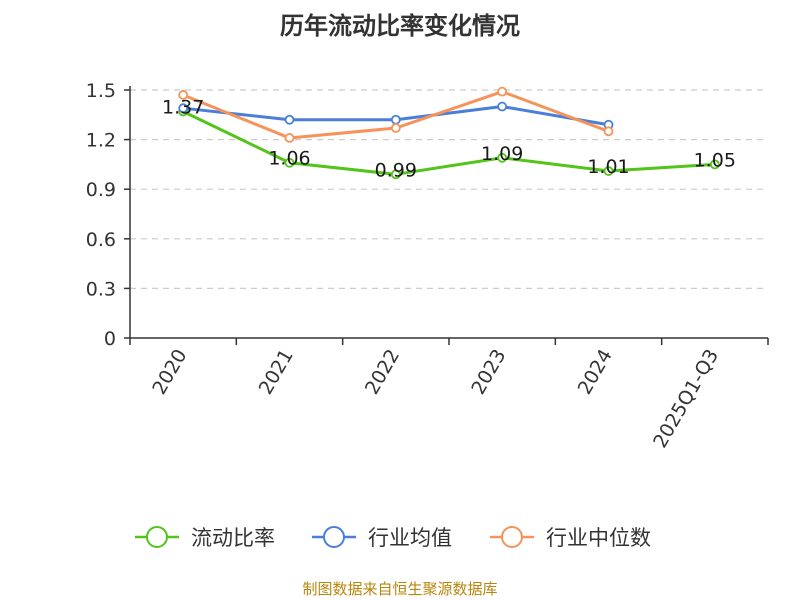 This screenshot has height=600, width=800. What do you see at coordinates (395, 174) in the screenshot?
I see `point-0-2022` at bounding box center [395, 174].